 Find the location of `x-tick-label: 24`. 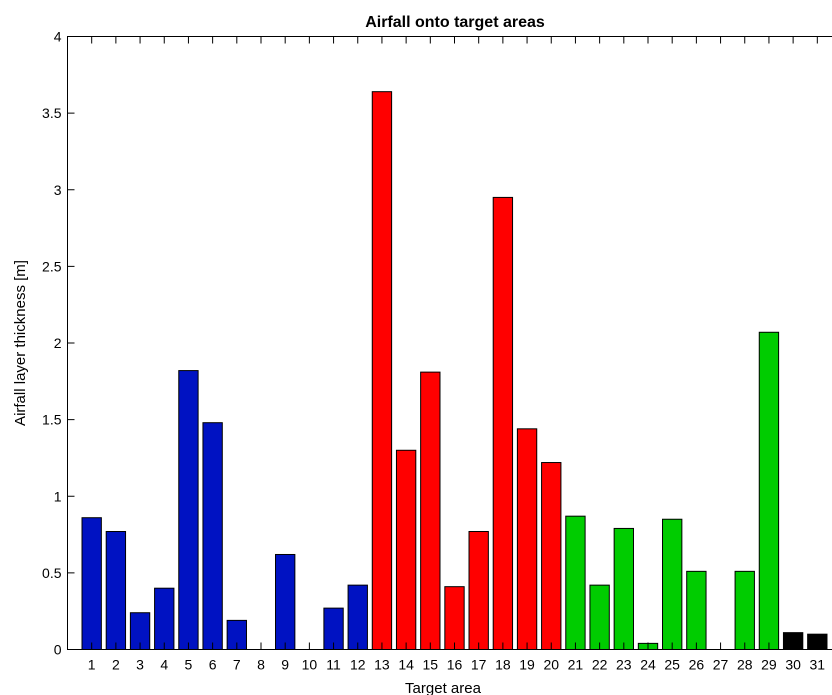

x-tick-label: 24 is located at coordinates (648, 665).